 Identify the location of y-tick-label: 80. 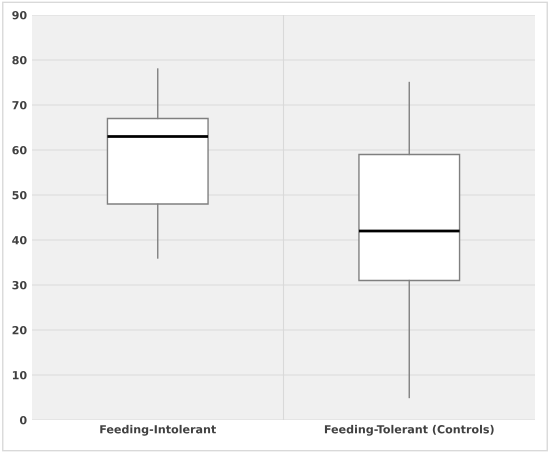
(19, 60).